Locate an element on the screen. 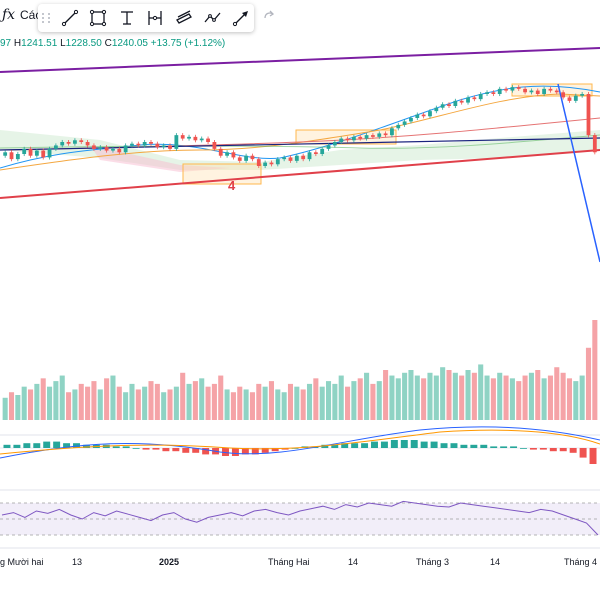  text-tool is located at coordinates (127, 18).